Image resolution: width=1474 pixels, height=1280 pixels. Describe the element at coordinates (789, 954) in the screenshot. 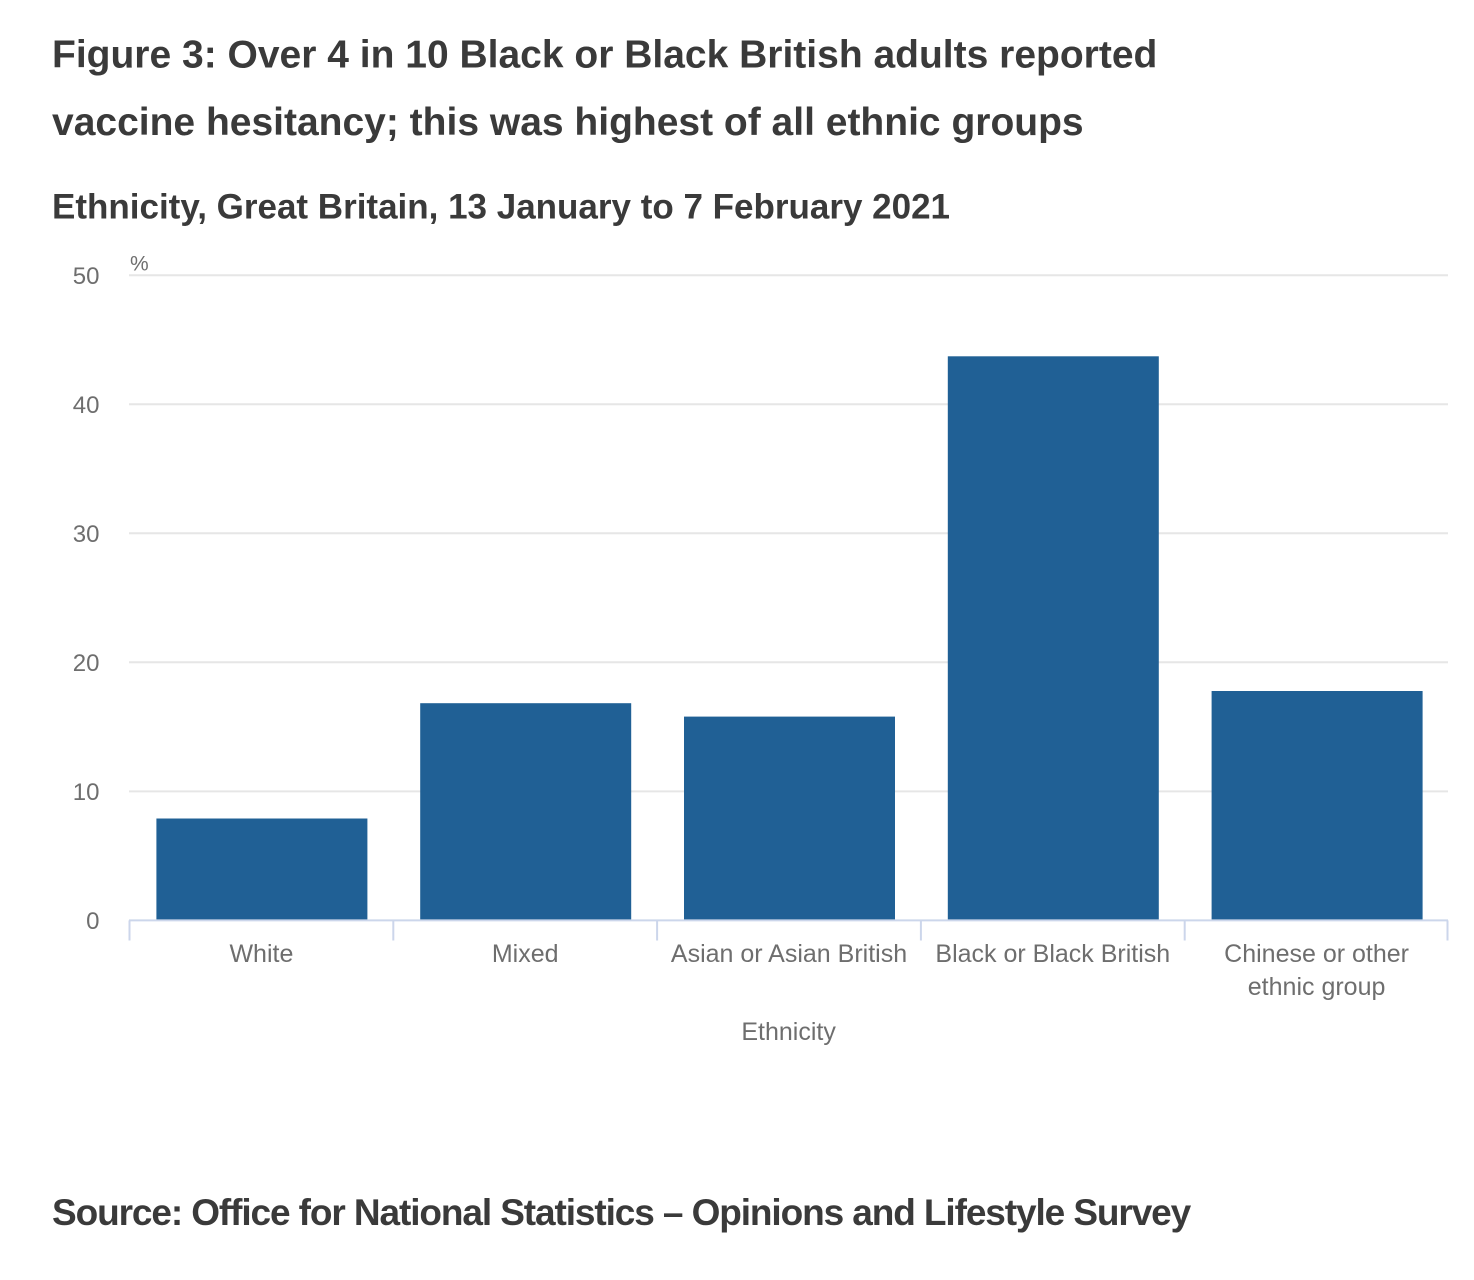

I see `svg-text: Asian or Asian British` at that location.